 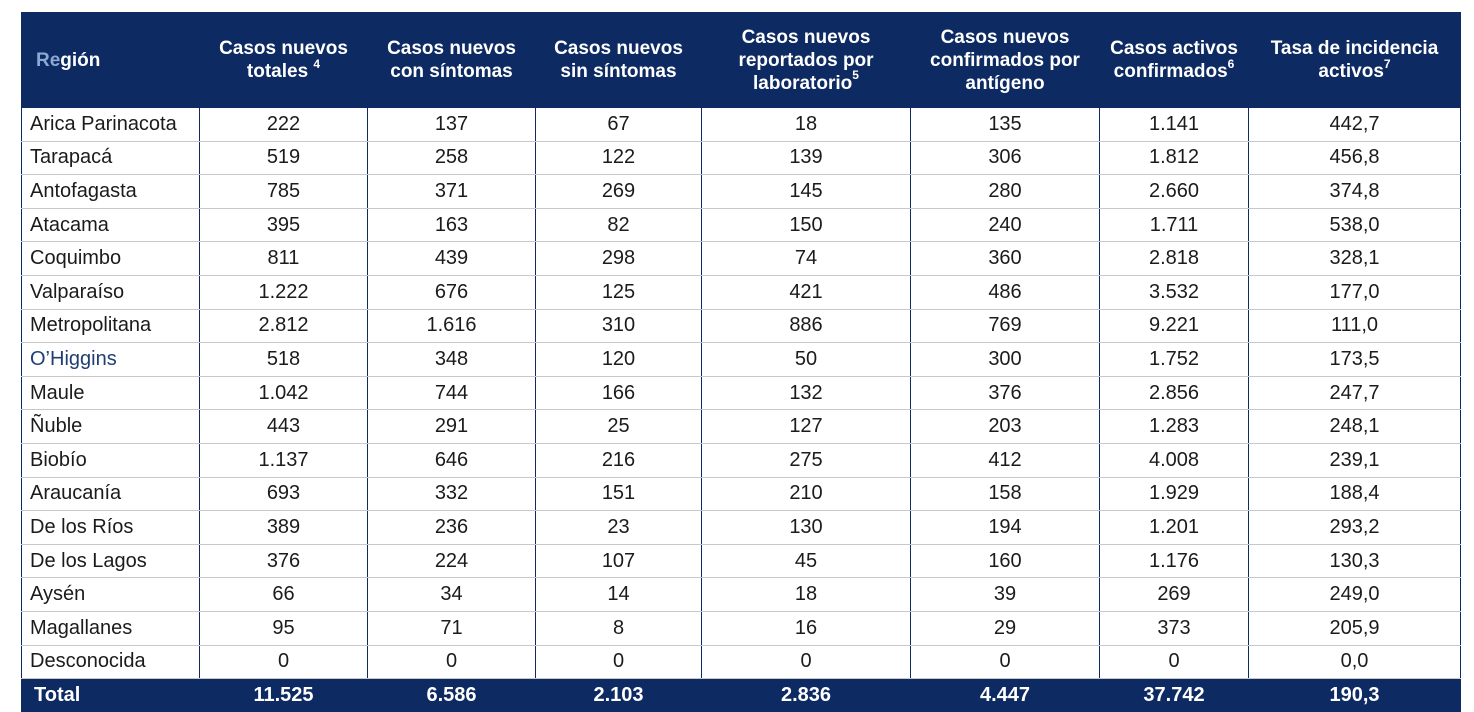 What do you see at coordinates (618, 695) in the screenshot?
I see `total-new-asymptomatic: 2.103` at bounding box center [618, 695].